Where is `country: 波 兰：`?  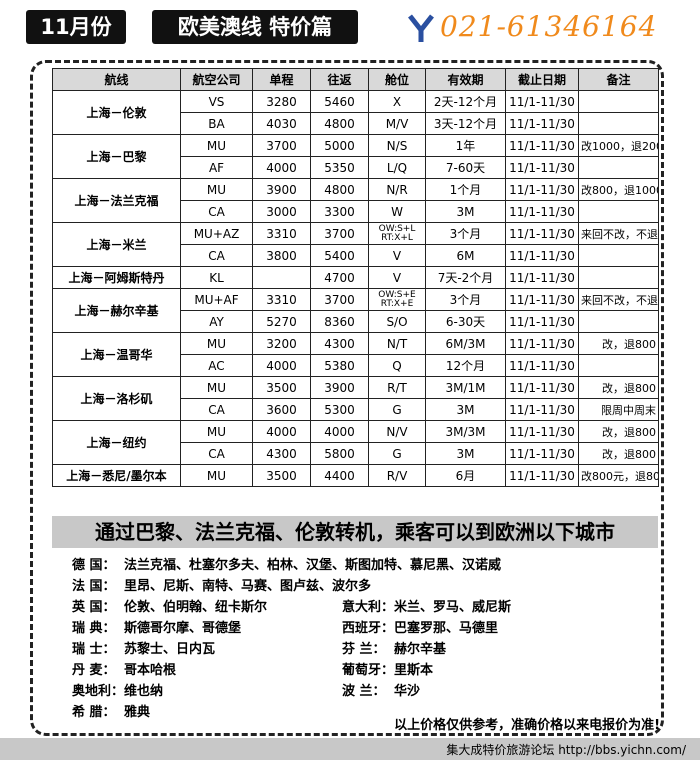
country: 波 兰： is located at coordinates (364, 691).